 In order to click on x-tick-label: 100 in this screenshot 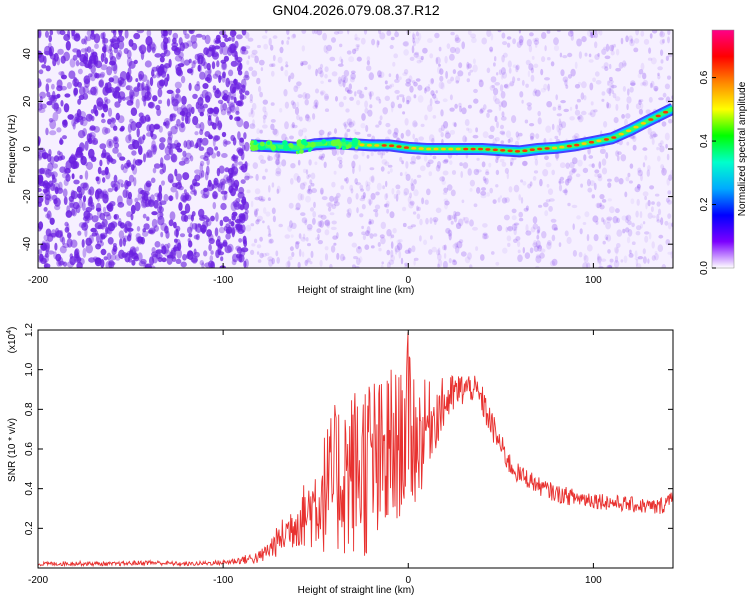, I will do `click(593, 280)`.